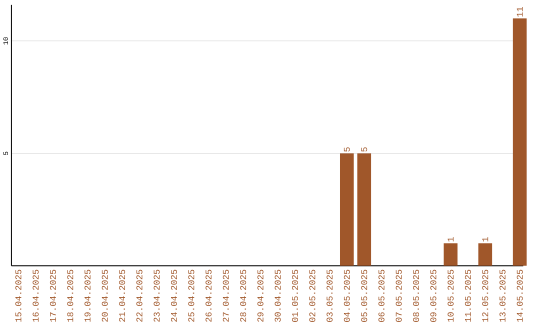 The width and height of the screenshot is (540, 335). I want to click on x-tick-label: 24.04.2025, so click(173, 296).